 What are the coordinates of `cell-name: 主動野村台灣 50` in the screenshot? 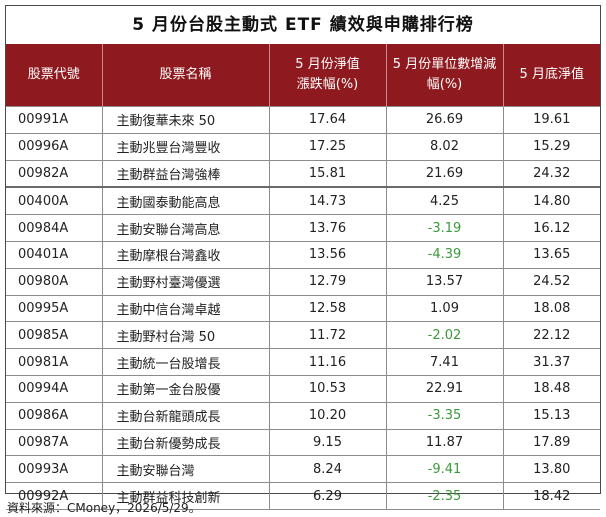 It's located at (185, 335).